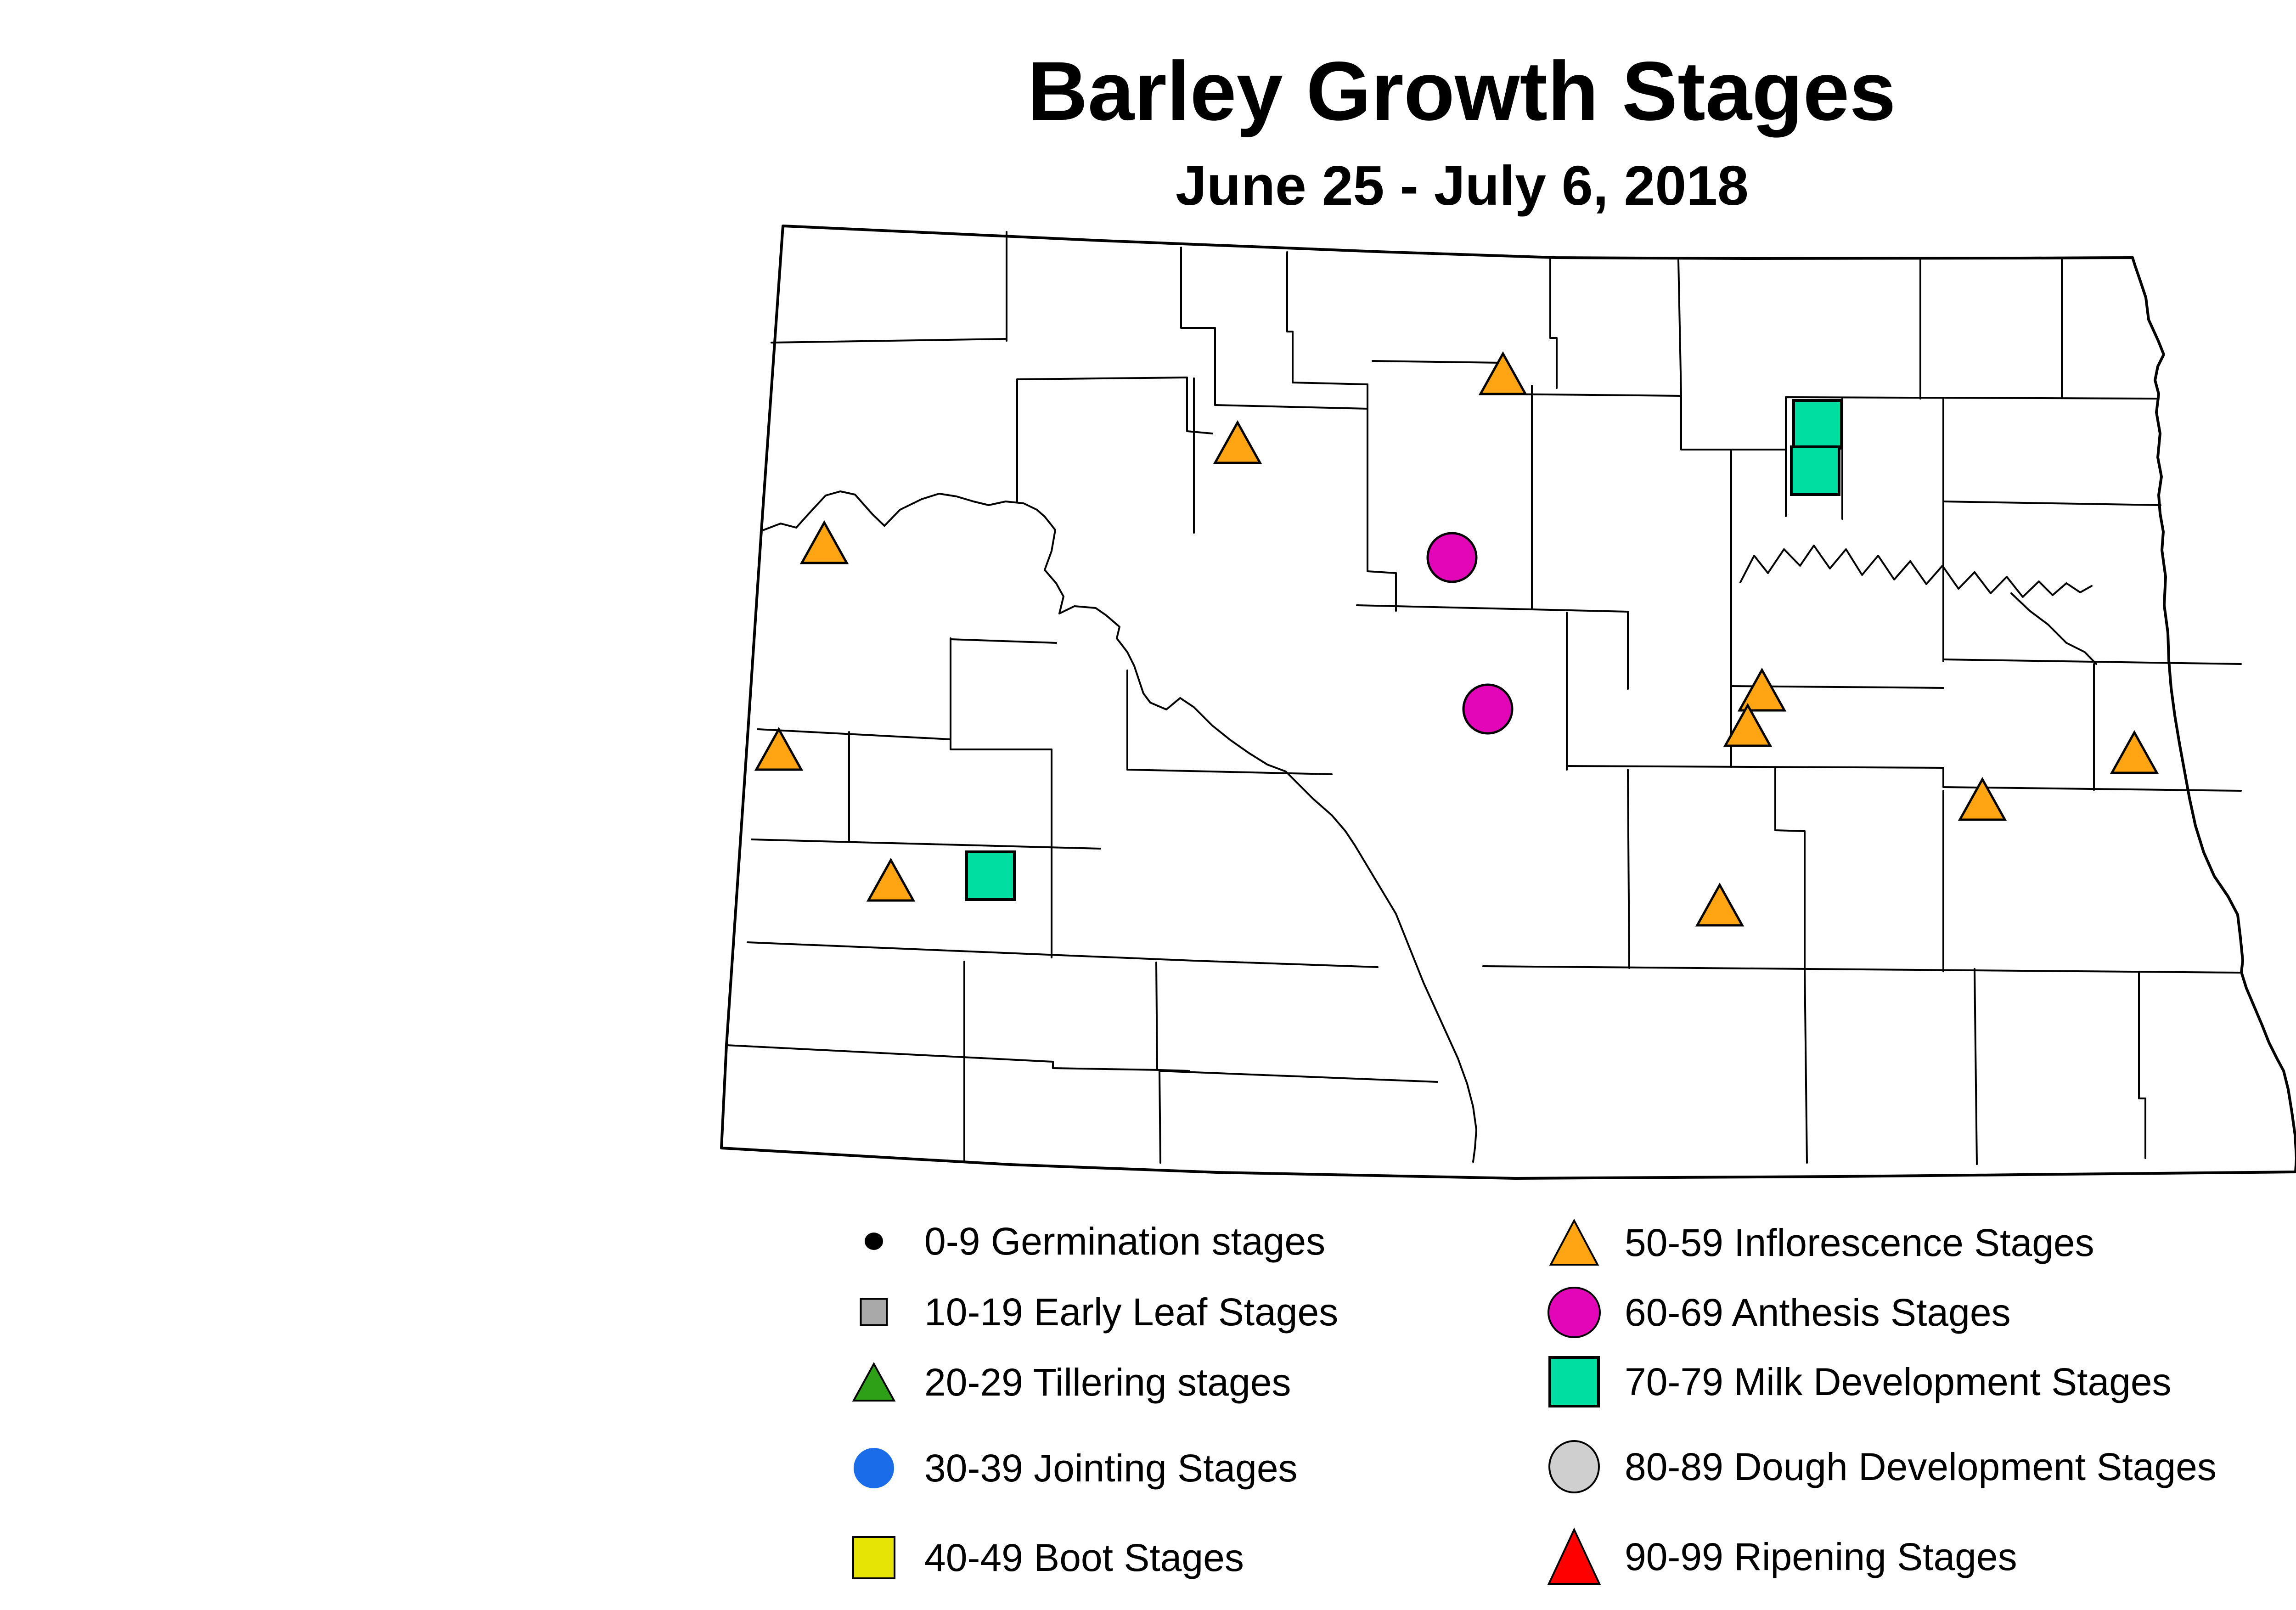 The image size is (2296, 1610). What do you see at coordinates (1818, 1312) in the screenshot?
I see `legend-label-60-69: 60-69 Anthesis Stages` at bounding box center [1818, 1312].